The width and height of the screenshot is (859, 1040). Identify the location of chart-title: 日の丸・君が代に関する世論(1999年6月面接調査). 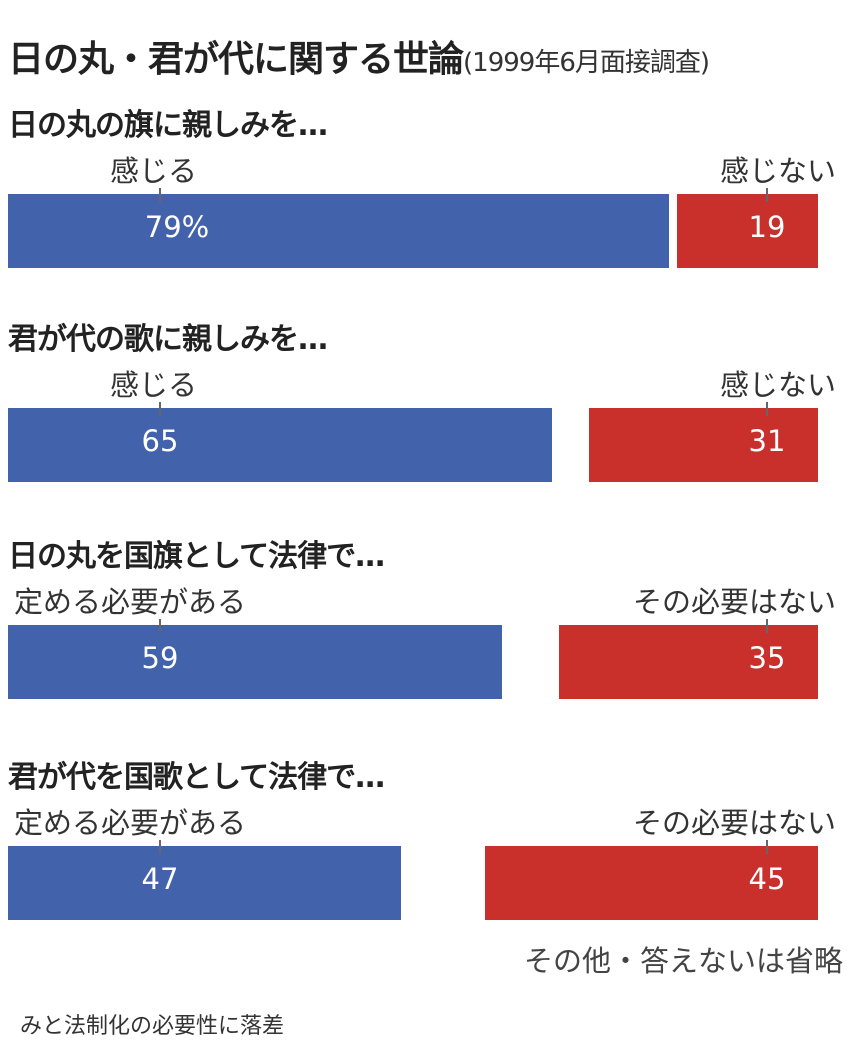
(359, 56).